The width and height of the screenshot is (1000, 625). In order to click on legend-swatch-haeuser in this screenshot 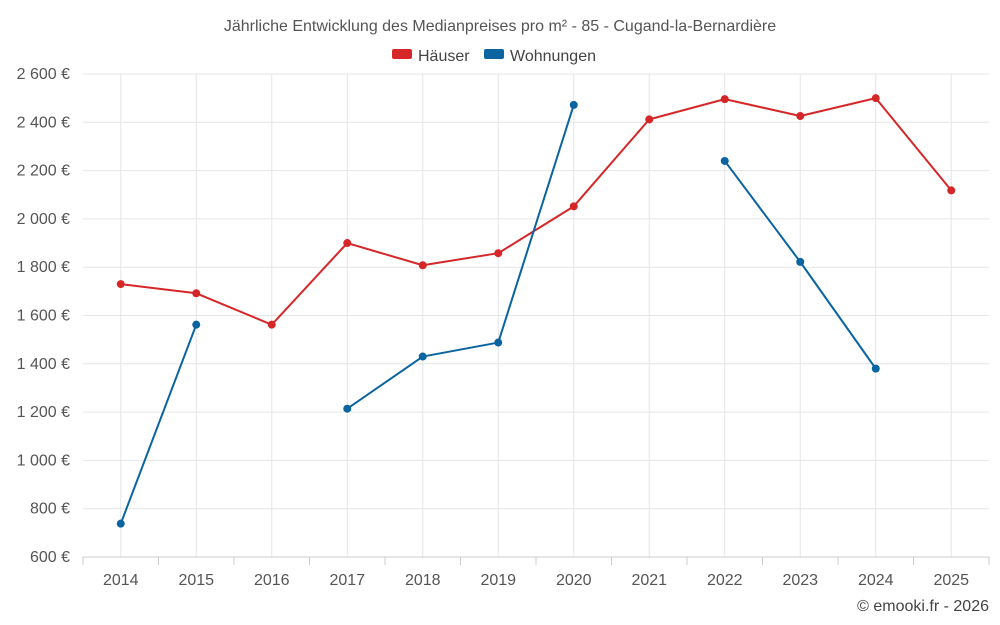, I will do `click(402, 54)`.